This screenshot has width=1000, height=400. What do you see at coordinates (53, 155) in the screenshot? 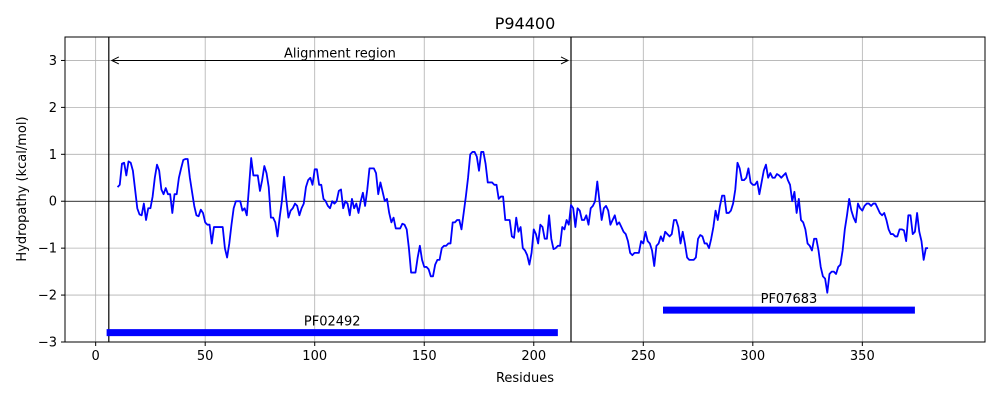
I see `y-tick-label: 1` at bounding box center [53, 155].